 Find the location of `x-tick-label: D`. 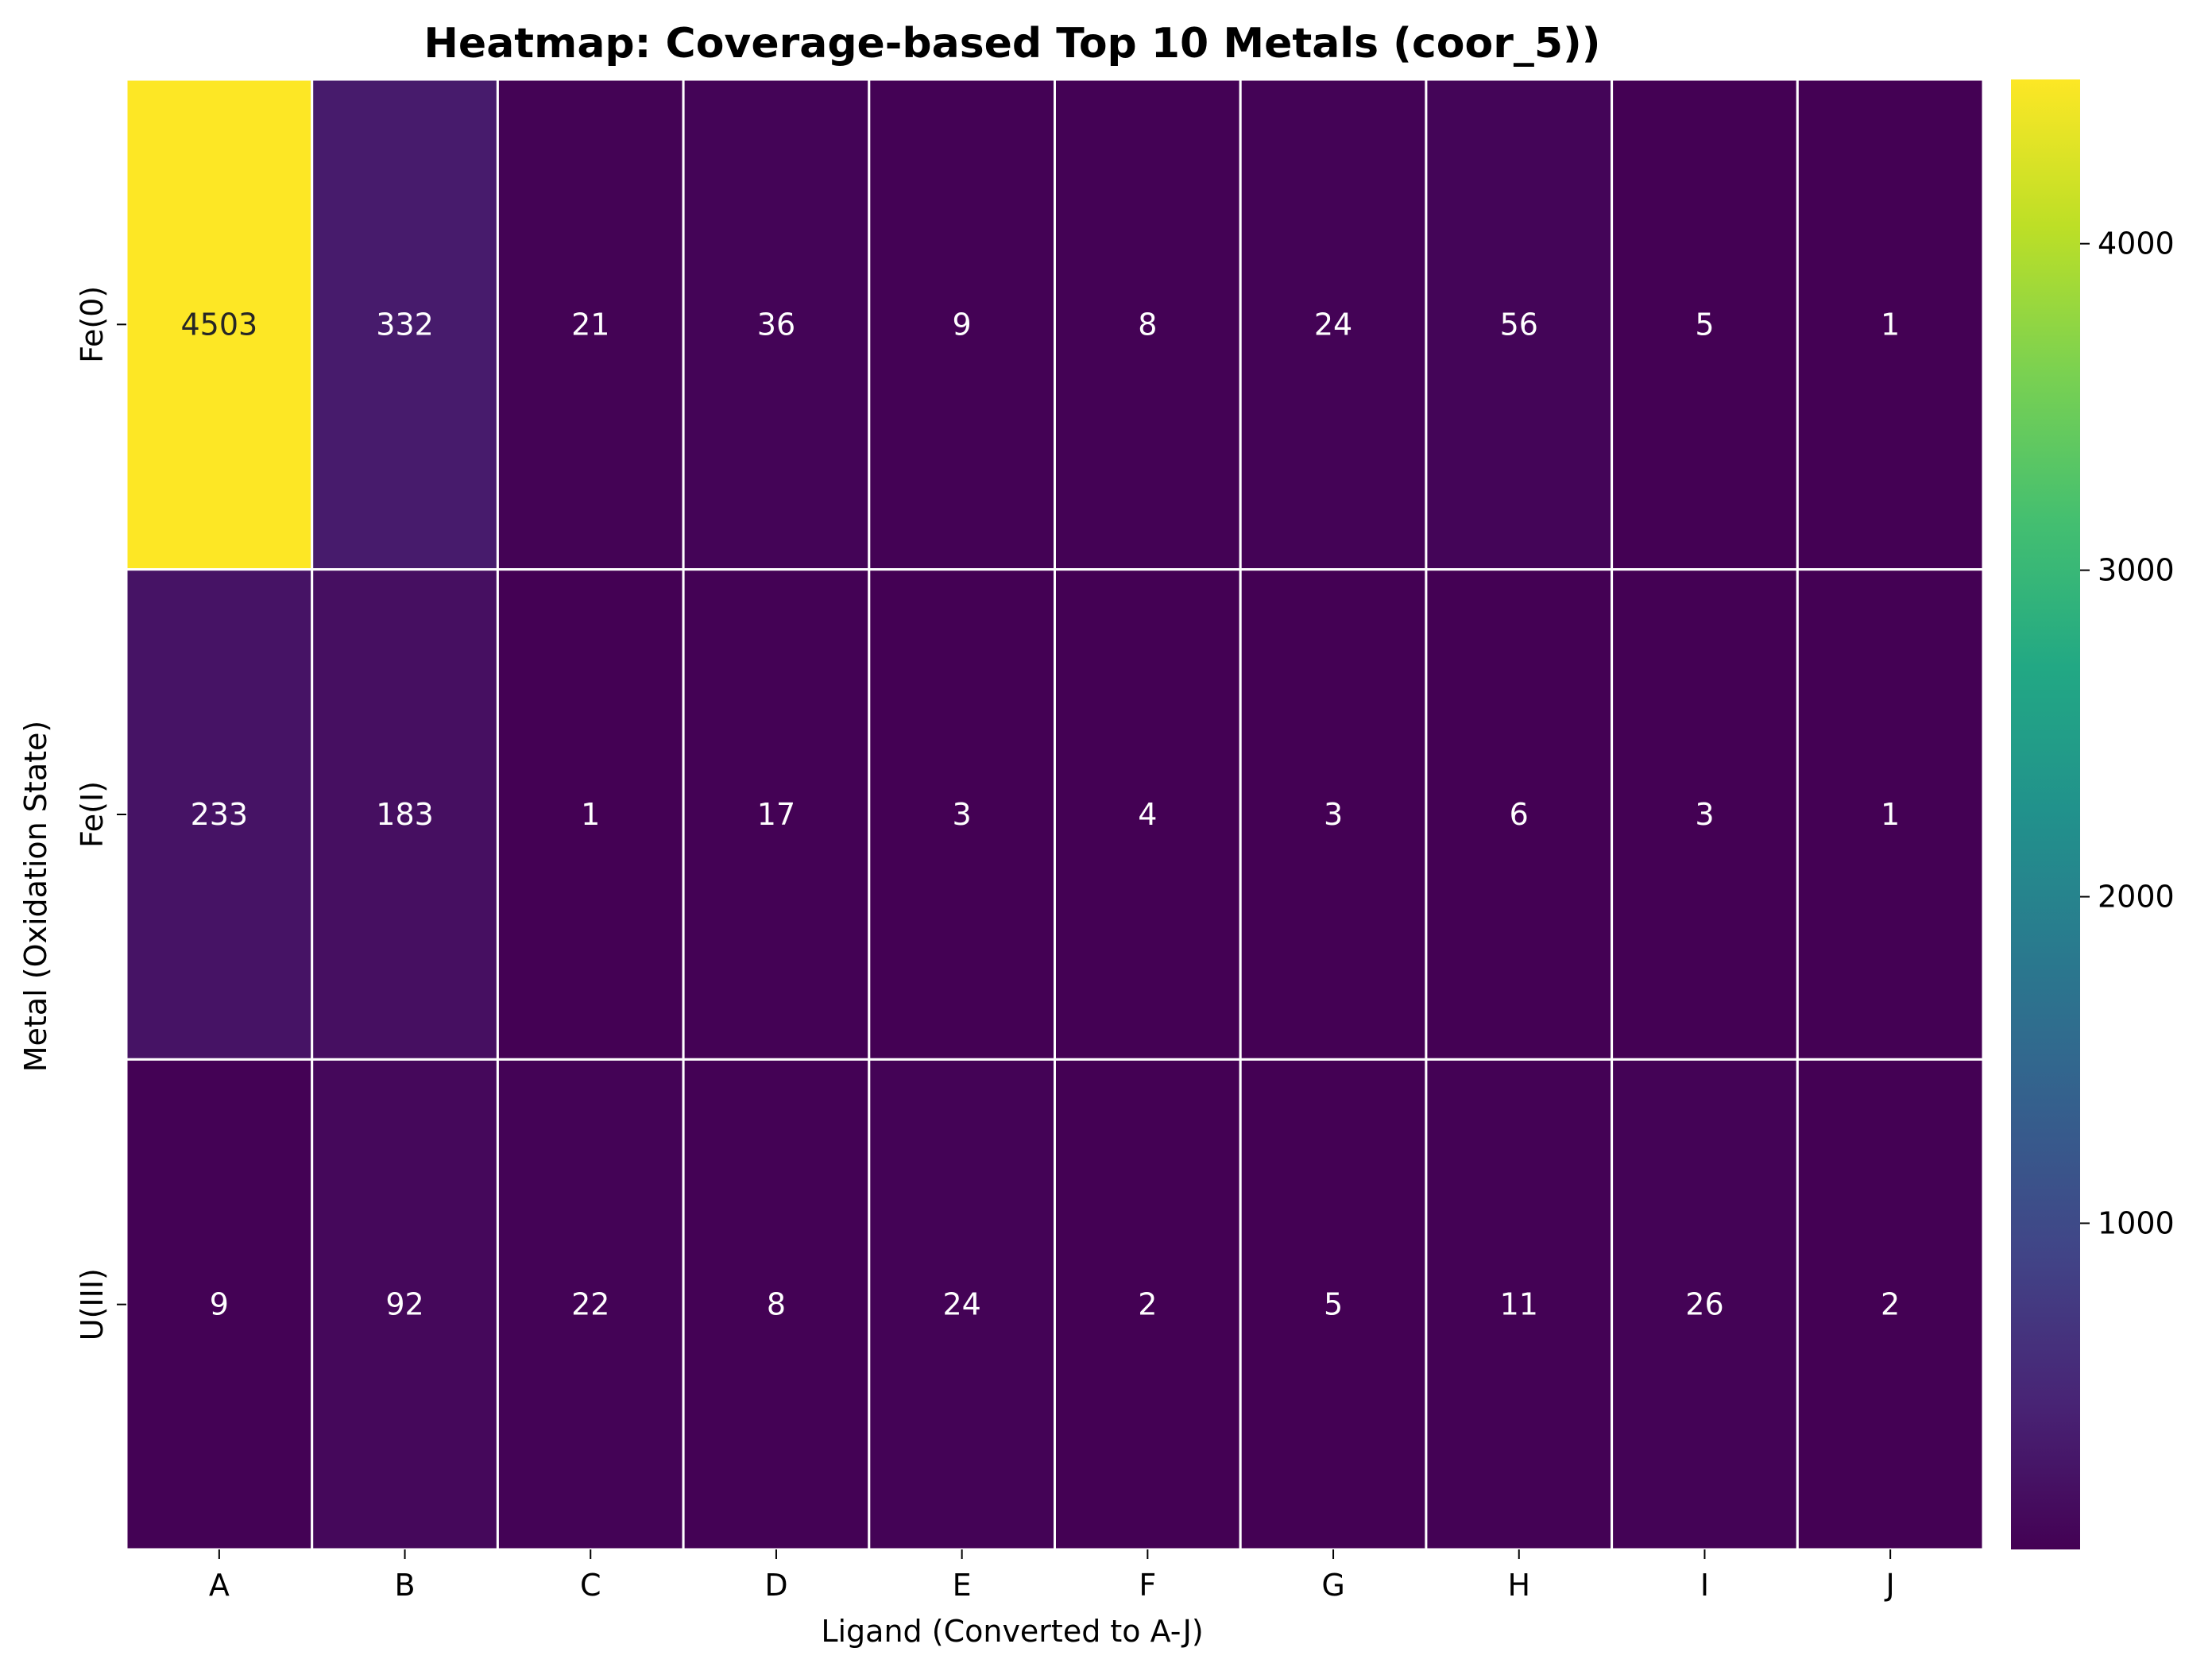

x-tick-label: D is located at coordinates (775, 1585).